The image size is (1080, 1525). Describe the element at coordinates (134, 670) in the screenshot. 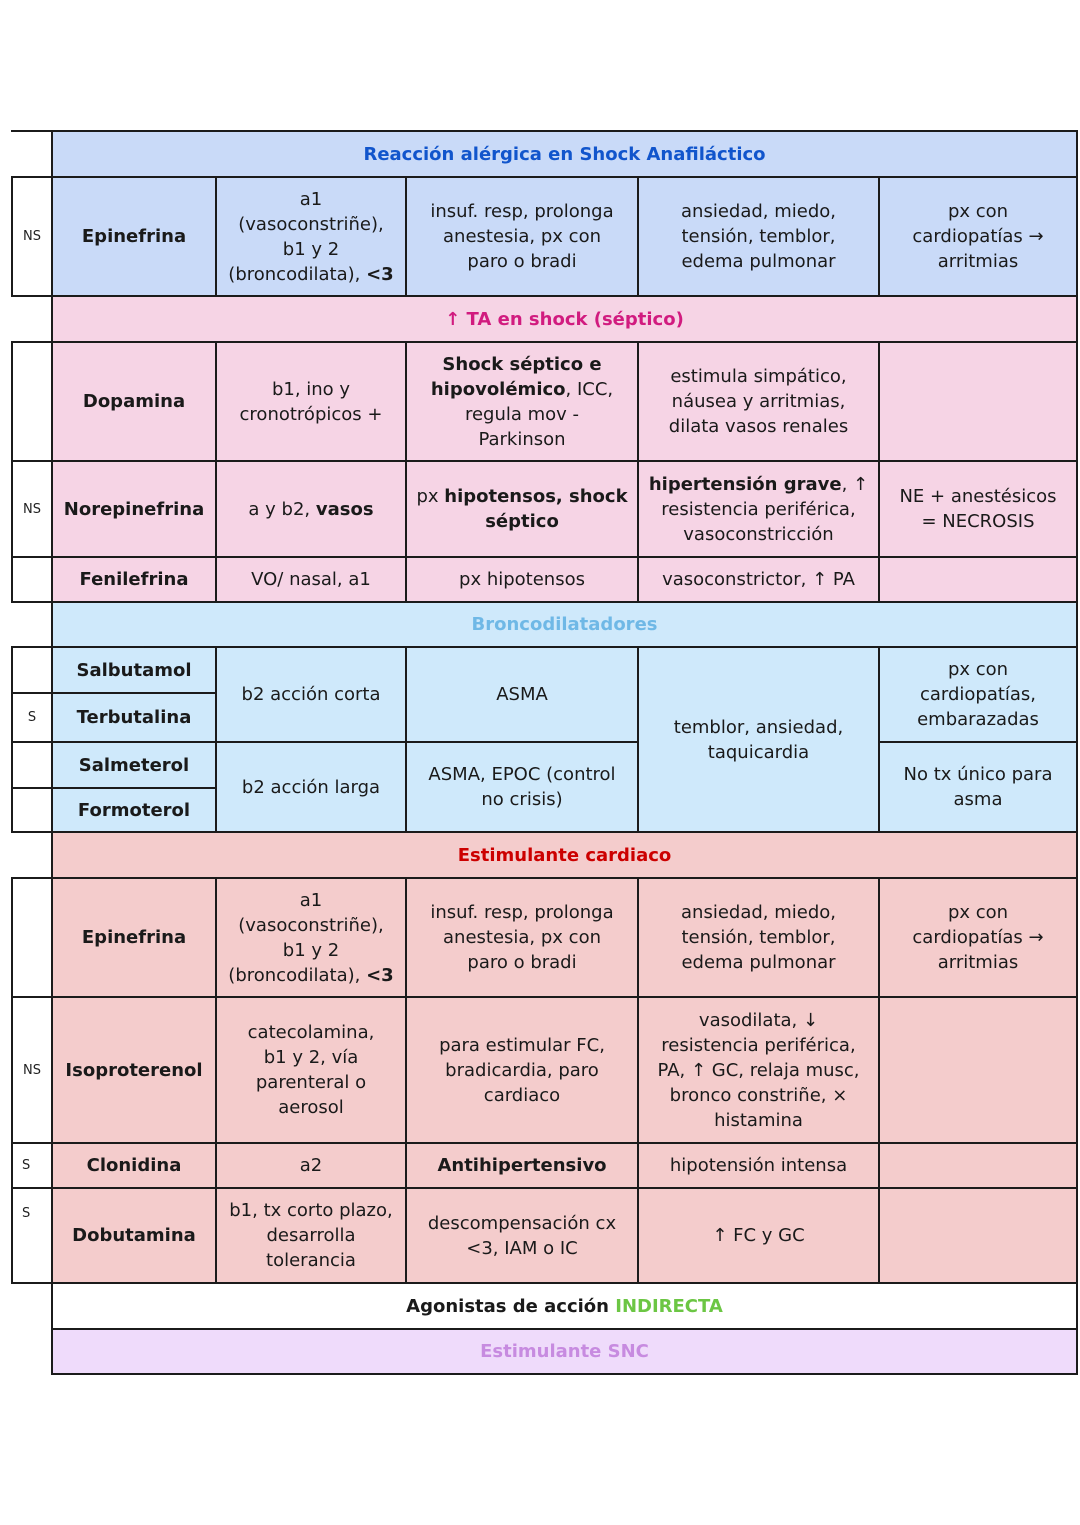

I see `drug-name-salbutamol: Salbutamol` at that location.